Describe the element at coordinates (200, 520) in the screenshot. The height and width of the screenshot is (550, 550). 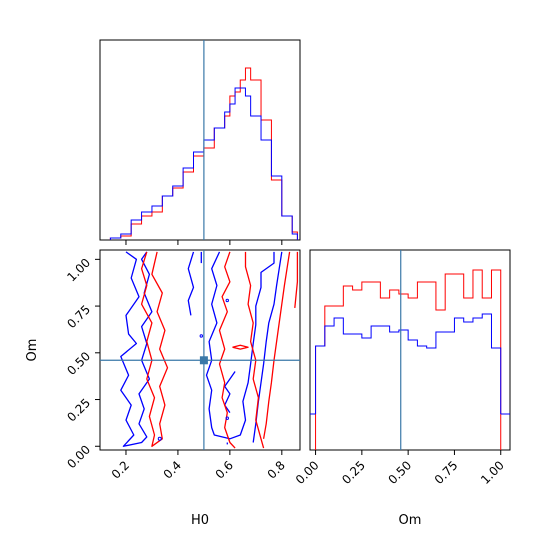
I see `x-axis-label-h0: H0` at that location.